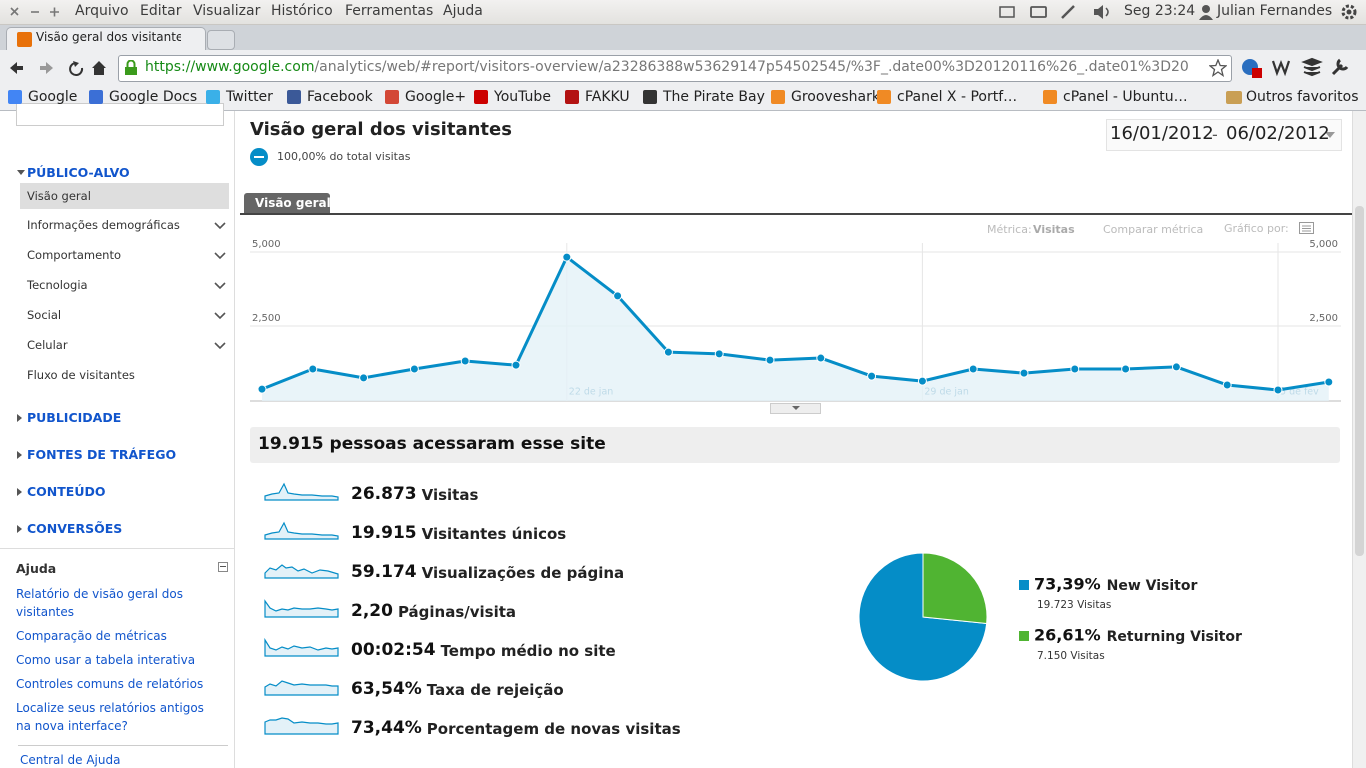 This screenshot has width=1366, height=768. I want to click on scrollbar, so click(1359, 439).